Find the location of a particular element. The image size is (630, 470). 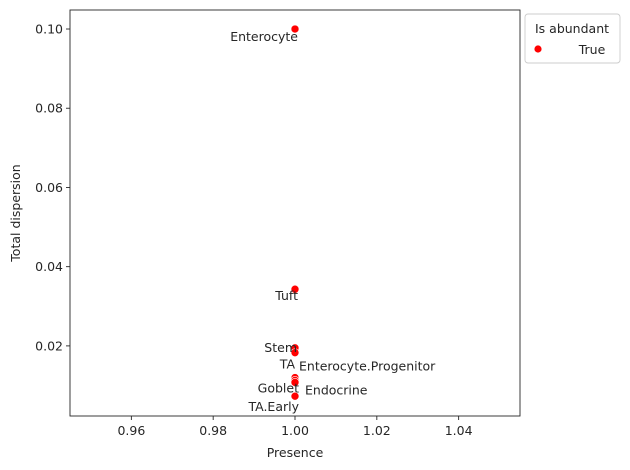

y-axis-ticks: 0.02 0.04 0.06 0.08 0.10 is located at coordinates (52, 187).